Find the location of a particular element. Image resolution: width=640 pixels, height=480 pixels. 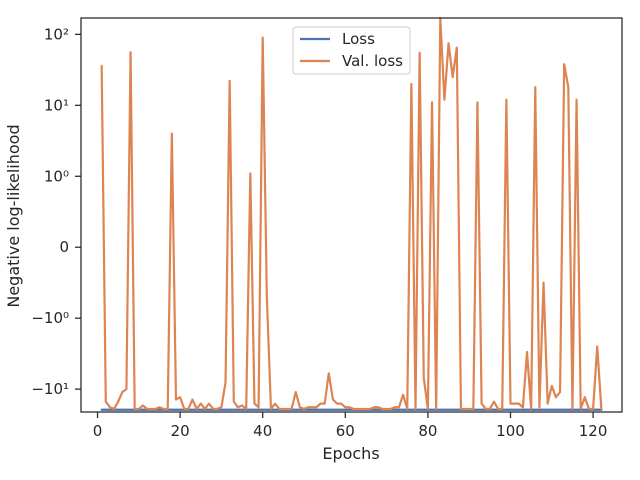

y-tick-label: −10¹ is located at coordinates (50, 389).